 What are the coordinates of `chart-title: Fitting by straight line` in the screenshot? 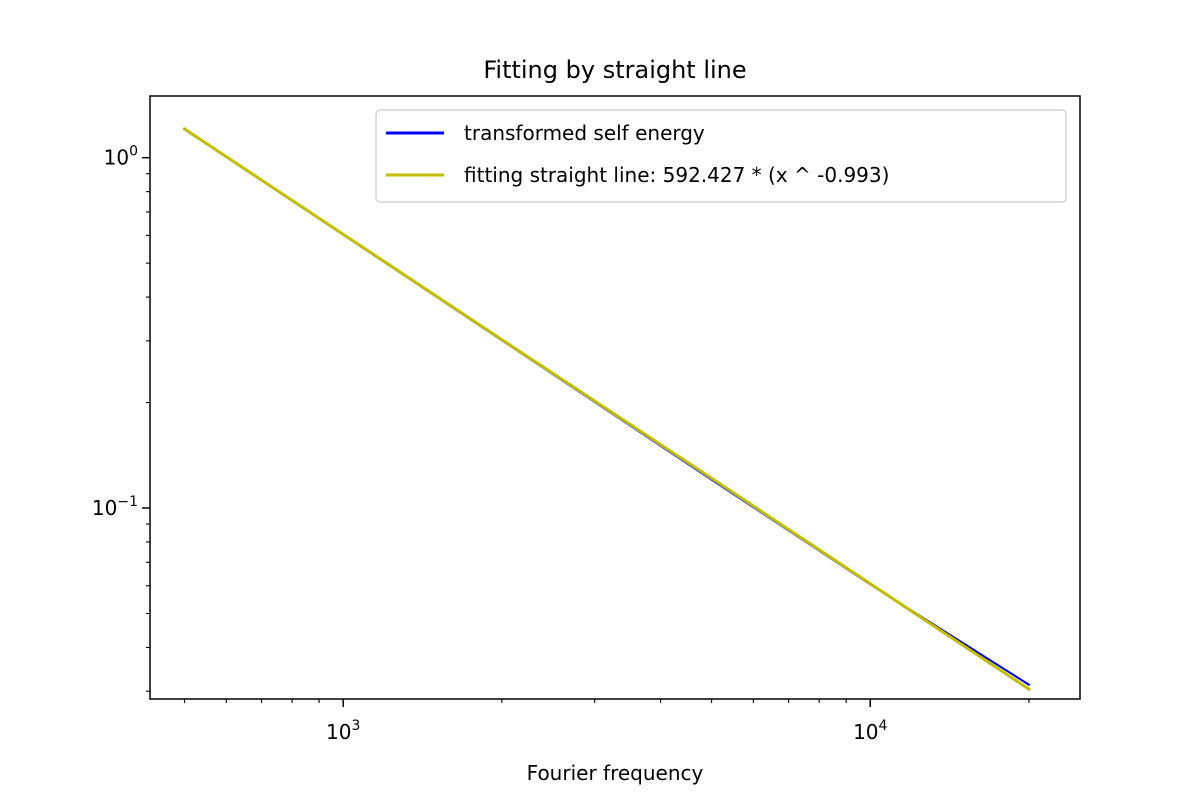 It's located at (614, 70).